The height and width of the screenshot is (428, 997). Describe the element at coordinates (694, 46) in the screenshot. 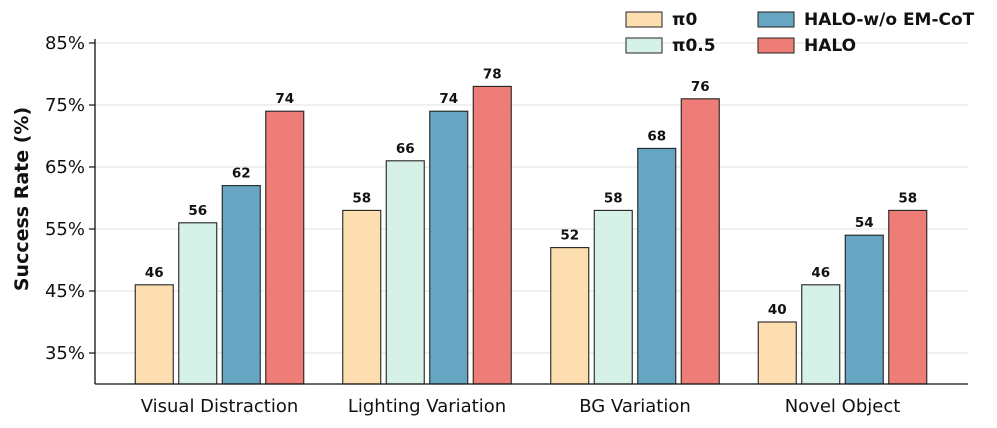

I see `legend-label: π0.5` at that location.